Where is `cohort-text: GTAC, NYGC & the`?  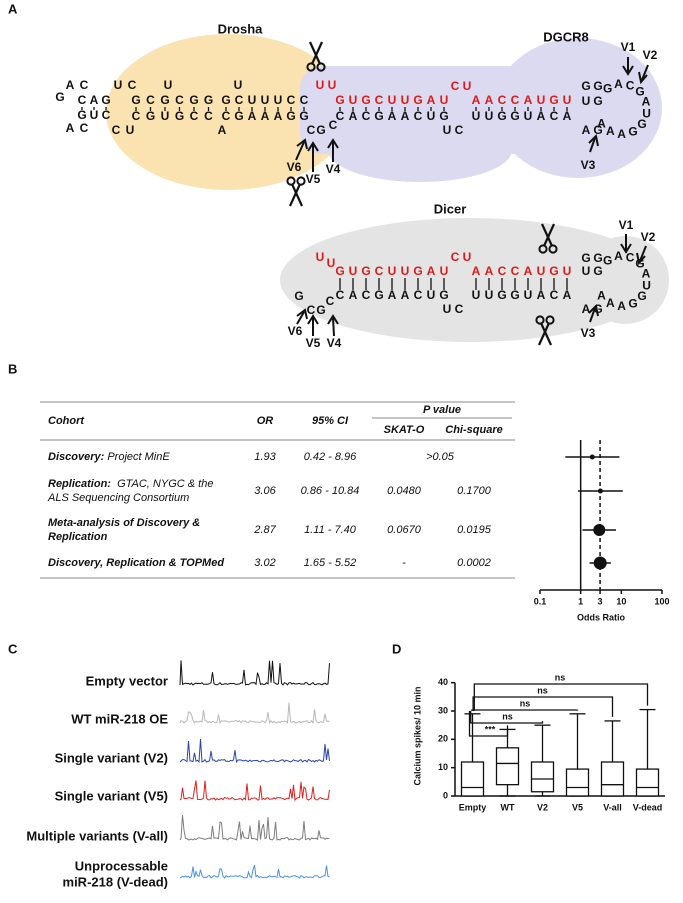
cohort-text: GTAC, NYGC & the is located at coordinates (162, 484).